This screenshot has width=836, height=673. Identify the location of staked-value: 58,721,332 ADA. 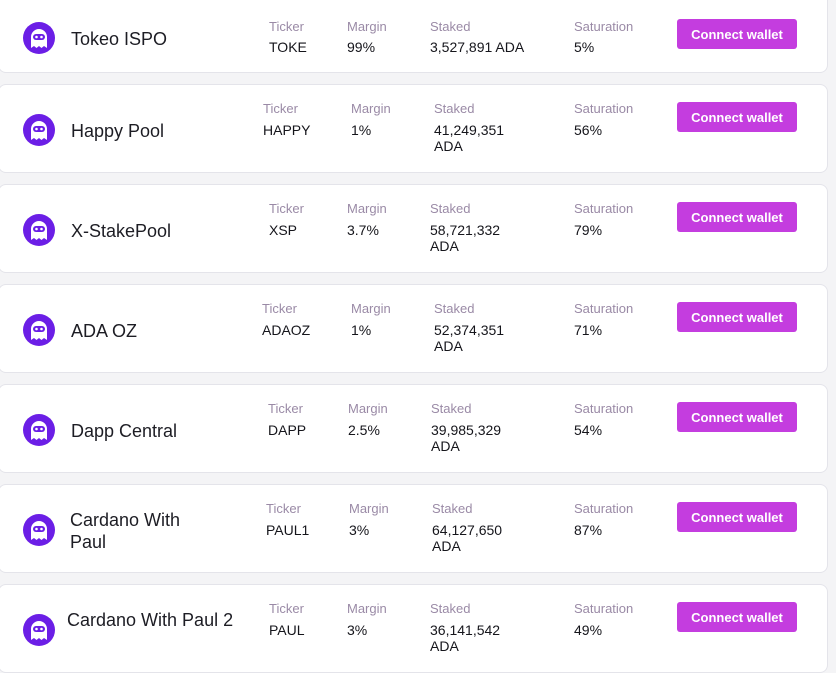
(465, 238).